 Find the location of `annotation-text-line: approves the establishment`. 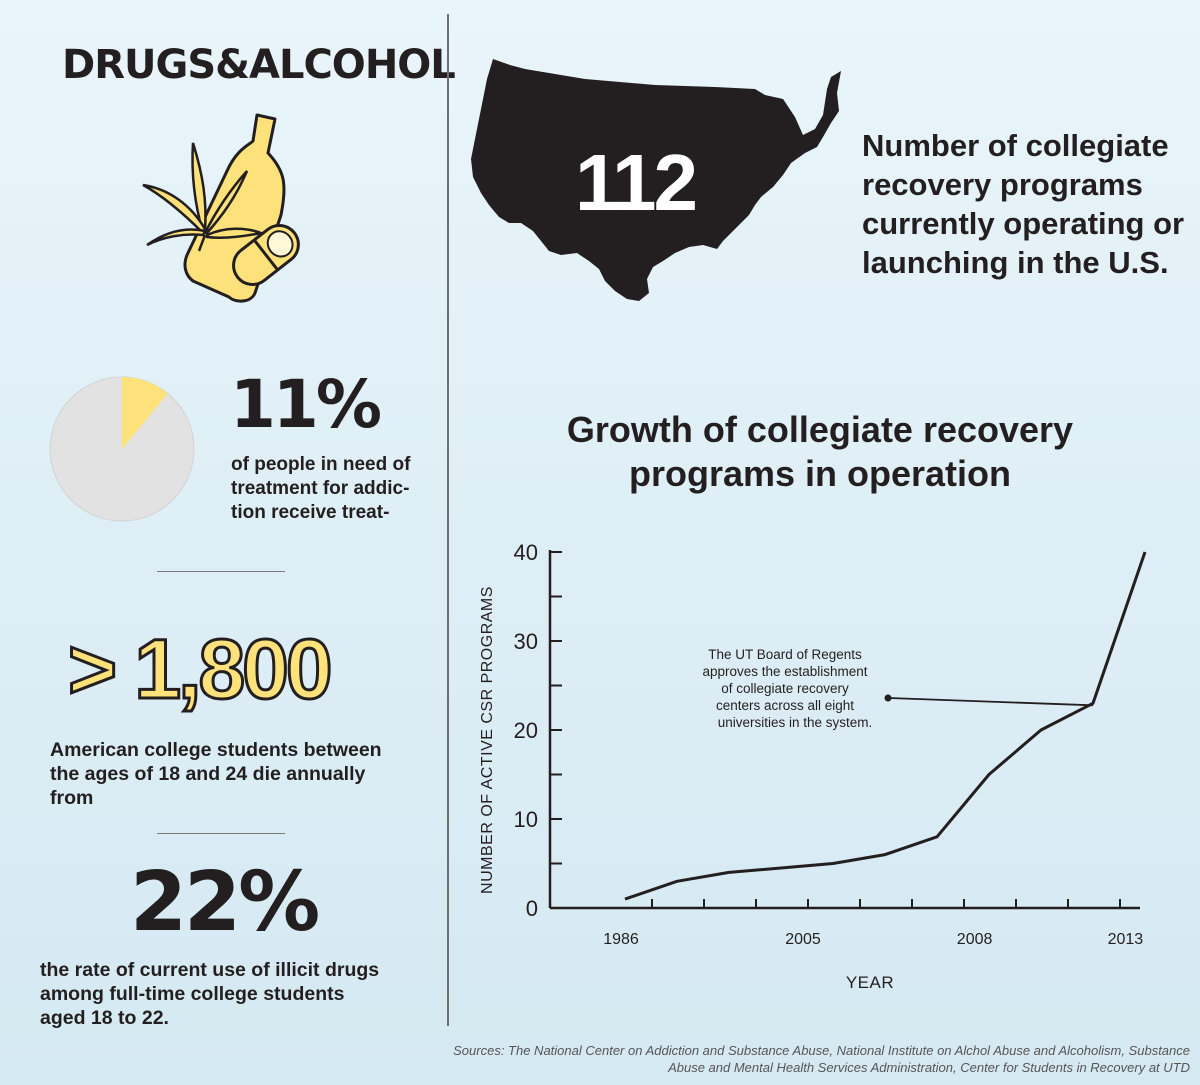

annotation-text-line: approves the establishment is located at coordinates (784, 671).